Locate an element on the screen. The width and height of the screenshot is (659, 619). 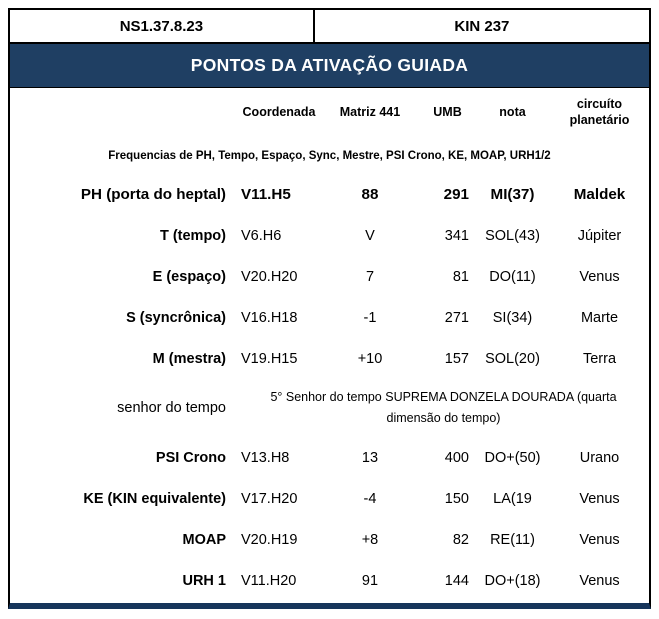
cell-circuito: Júpiter is located at coordinates (599, 235).